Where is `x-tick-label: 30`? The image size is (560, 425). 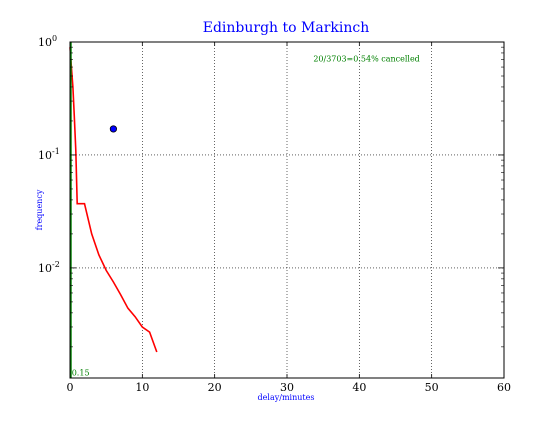
x-tick-label: 30 is located at coordinates (287, 387).